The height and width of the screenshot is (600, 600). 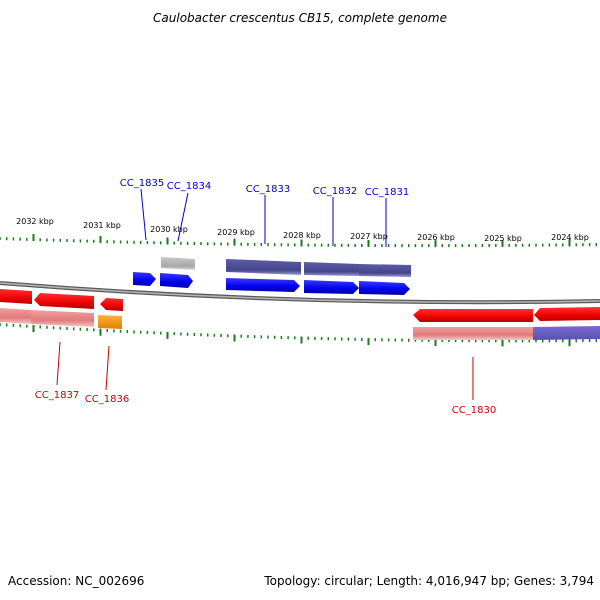 What do you see at coordinates (473, 315) in the screenshot?
I see `cds-cc1830` at bounding box center [473, 315].